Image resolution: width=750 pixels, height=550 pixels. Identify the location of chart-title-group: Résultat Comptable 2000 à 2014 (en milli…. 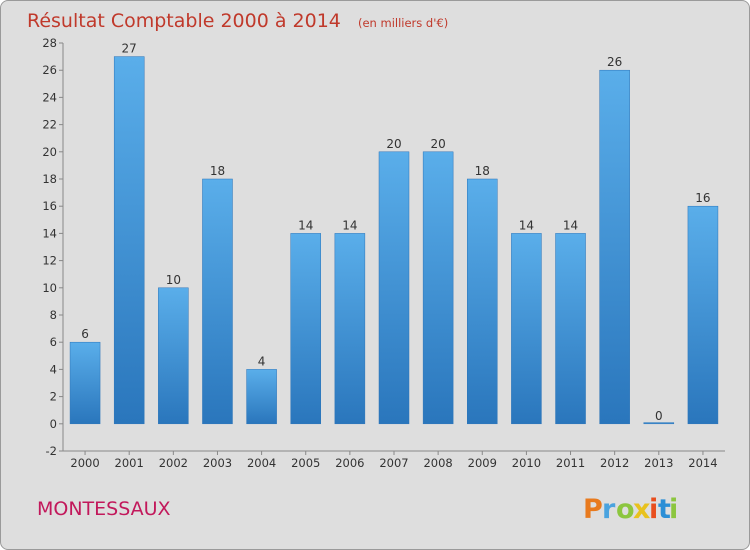
(237, 21).